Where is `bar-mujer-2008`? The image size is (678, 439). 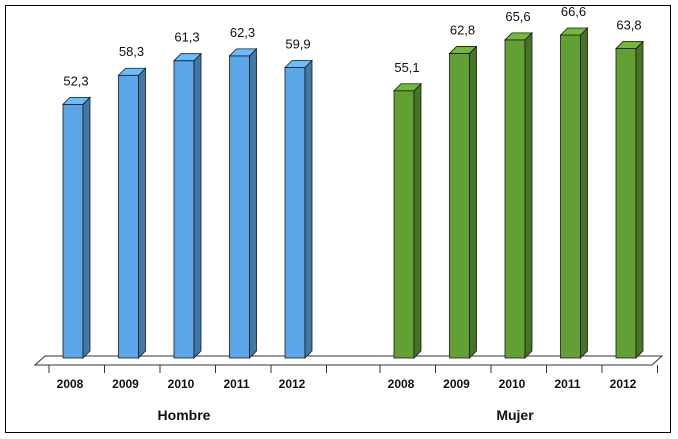 bar-mujer-2008 is located at coordinates (407, 220).